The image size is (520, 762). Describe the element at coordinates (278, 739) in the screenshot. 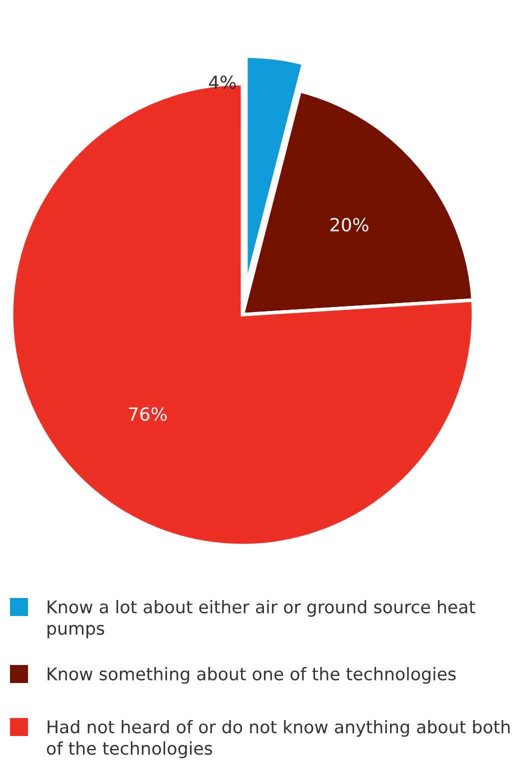

I see `legend-label: Had not heard of or do not know anything about both of the technologies` at that location.